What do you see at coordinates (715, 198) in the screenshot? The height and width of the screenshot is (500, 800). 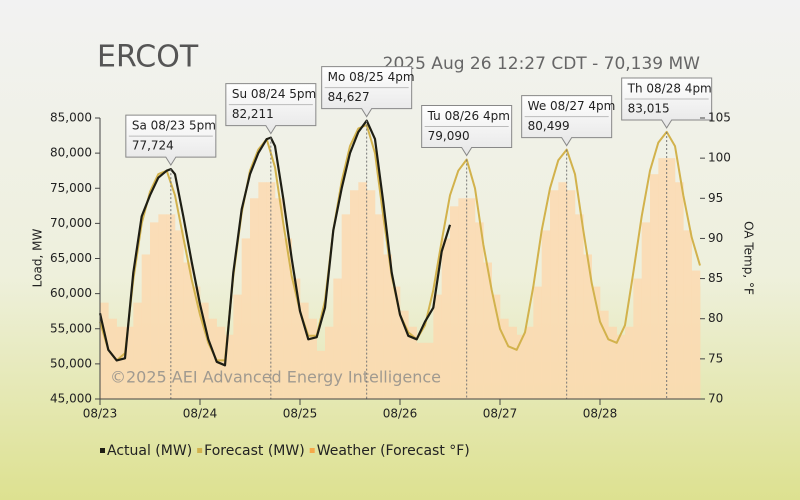 I see `y2-tick-label: 95` at bounding box center [715, 198].